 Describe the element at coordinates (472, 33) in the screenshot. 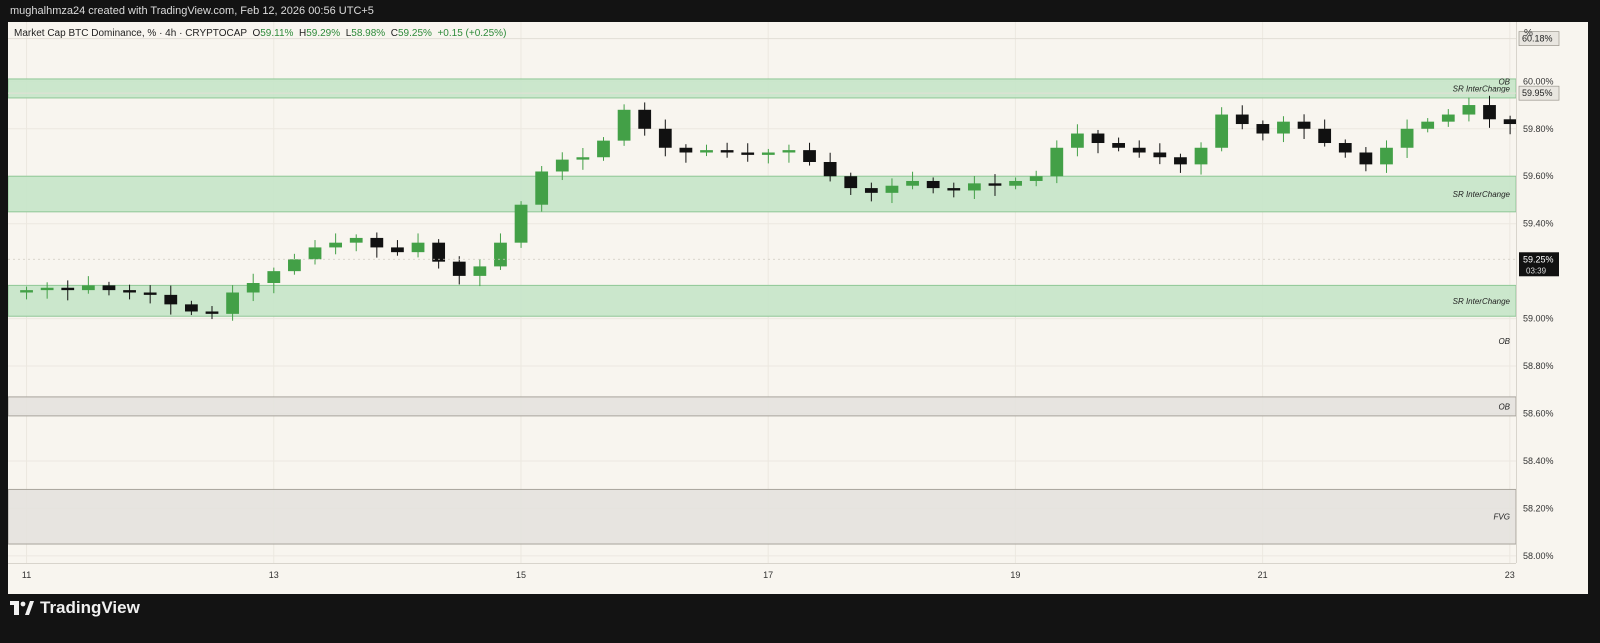

I see `legend-change: +0.15 (+0.25%)` at that location.